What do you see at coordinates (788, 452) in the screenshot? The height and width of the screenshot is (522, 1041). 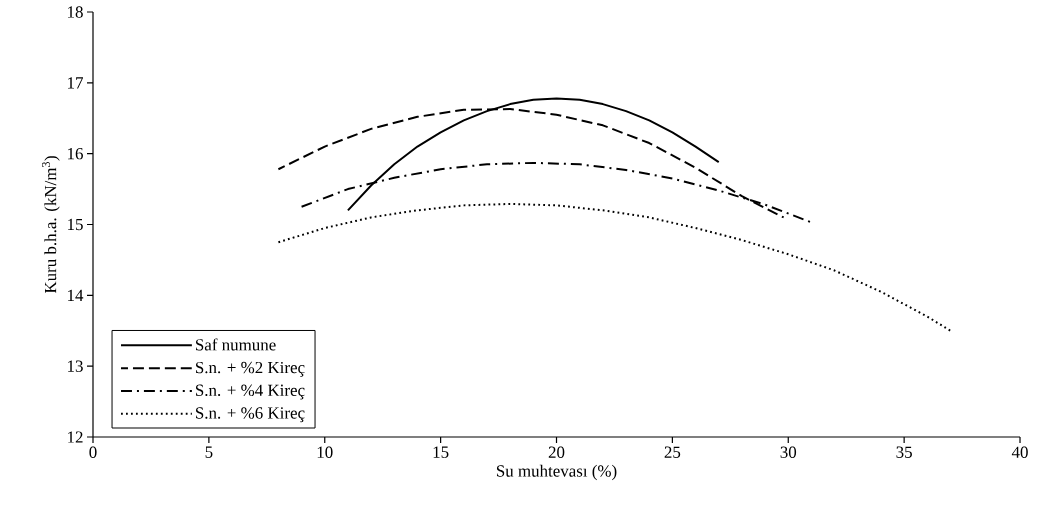 I see `x-tick-label: 30` at bounding box center [788, 452].